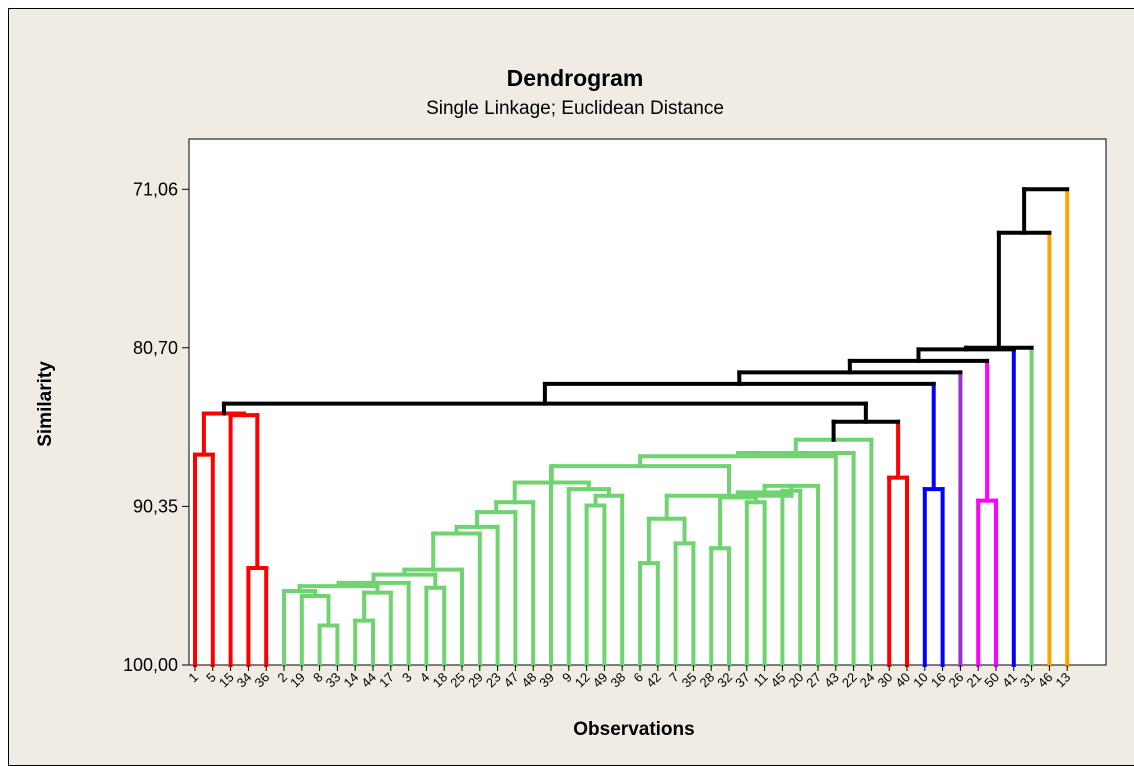 The width and height of the screenshot is (1134, 766). What do you see at coordinates (575, 78) in the screenshot?
I see `chart-title: Dendrogram` at bounding box center [575, 78].